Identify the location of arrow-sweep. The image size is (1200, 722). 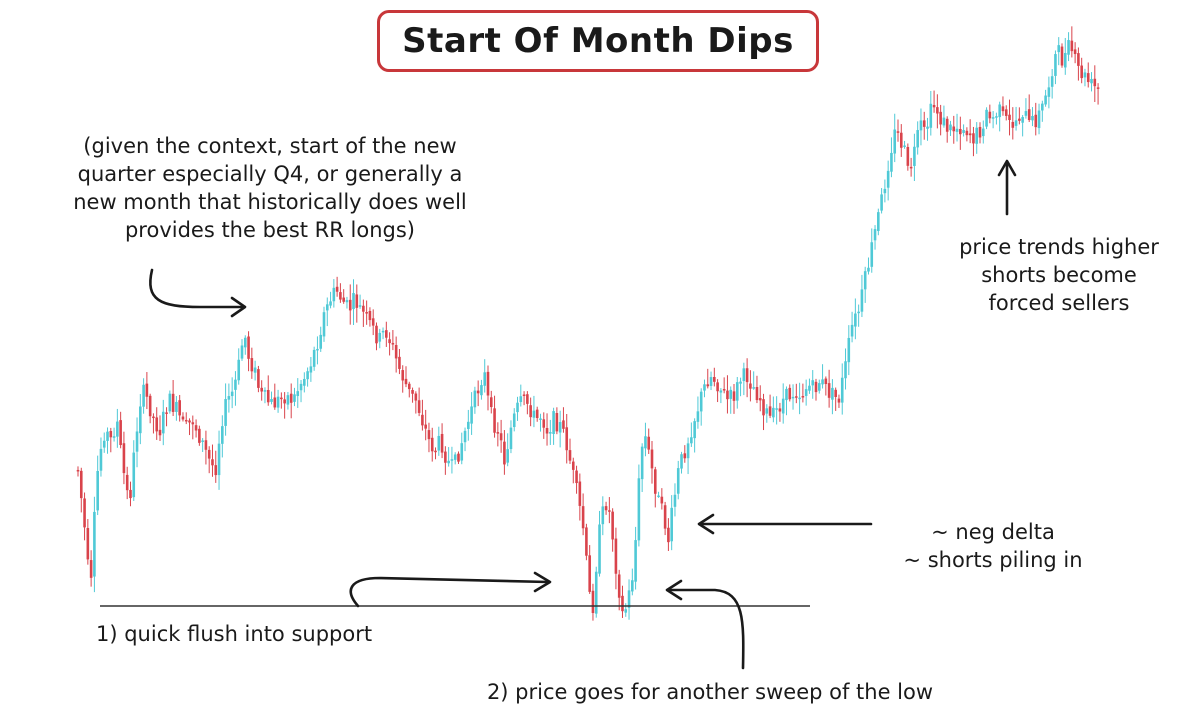
(705, 624).